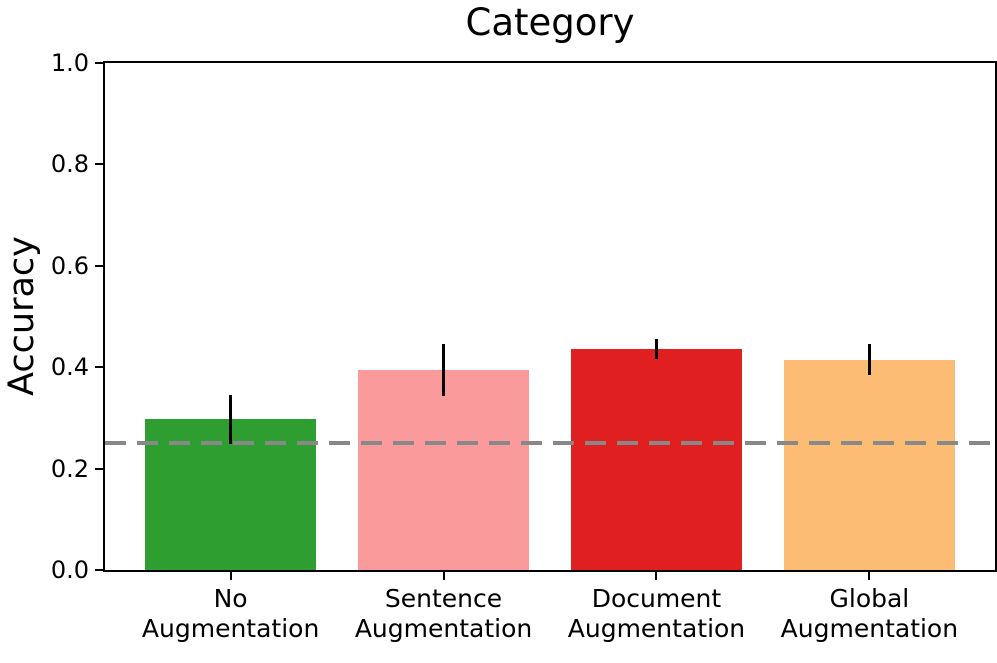 This screenshot has width=997, height=663. What do you see at coordinates (550, 22) in the screenshot?
I see `chart-title: Category` at bounding box center [550, 22].